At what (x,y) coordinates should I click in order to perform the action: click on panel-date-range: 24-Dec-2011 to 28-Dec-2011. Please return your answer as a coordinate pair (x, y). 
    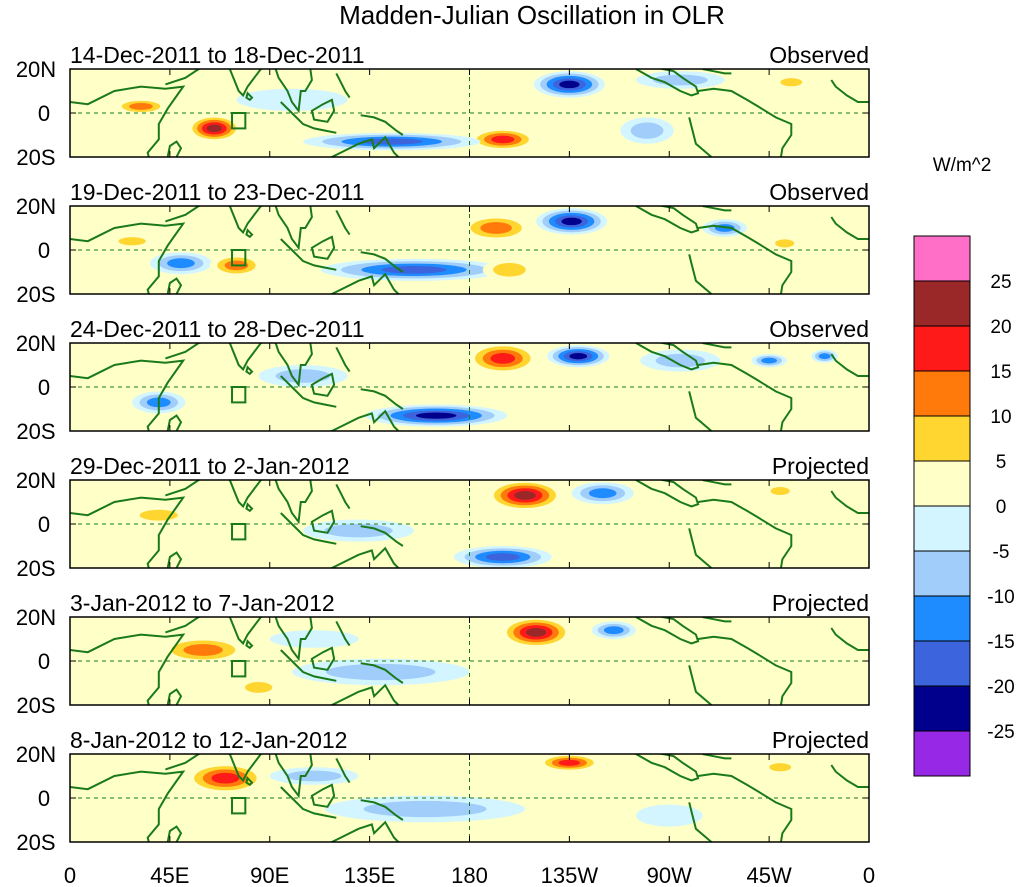
    Looking at the image, I should click on (217, 329).